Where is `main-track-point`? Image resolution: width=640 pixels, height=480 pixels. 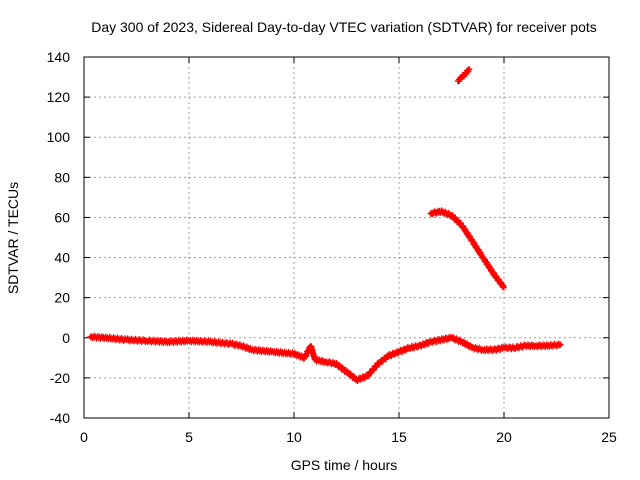
main-track-point is located at coordinates (559, 344).